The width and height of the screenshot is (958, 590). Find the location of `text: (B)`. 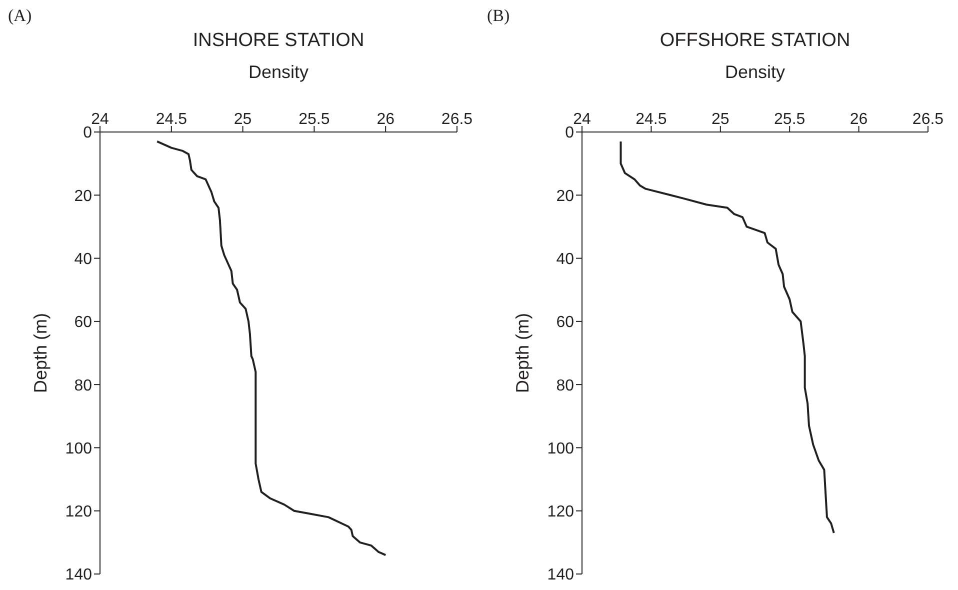

text: (B) is located at coordinates (498, 16).